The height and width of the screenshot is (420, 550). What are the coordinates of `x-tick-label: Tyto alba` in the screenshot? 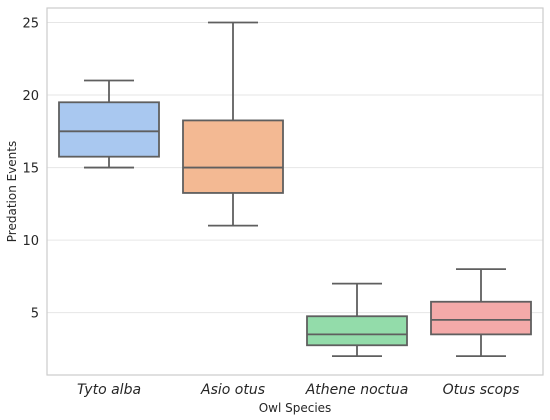 It's located at (109, 390).